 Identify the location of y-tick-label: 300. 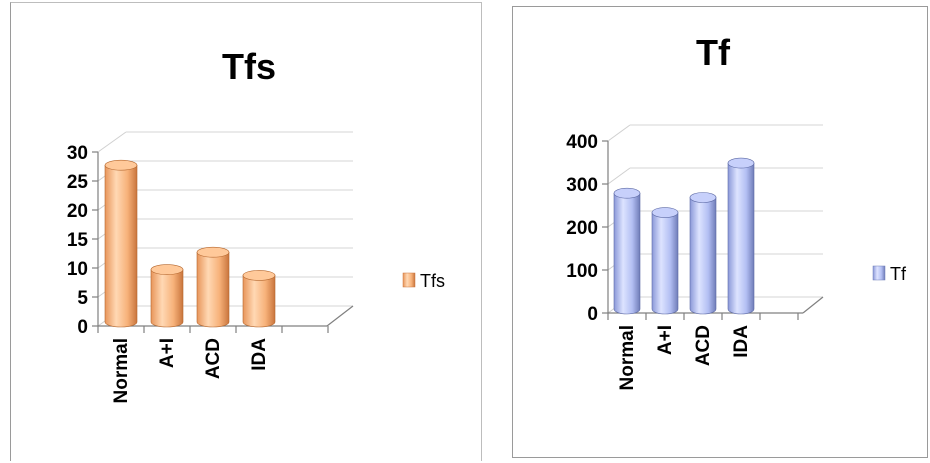
(582, 185).